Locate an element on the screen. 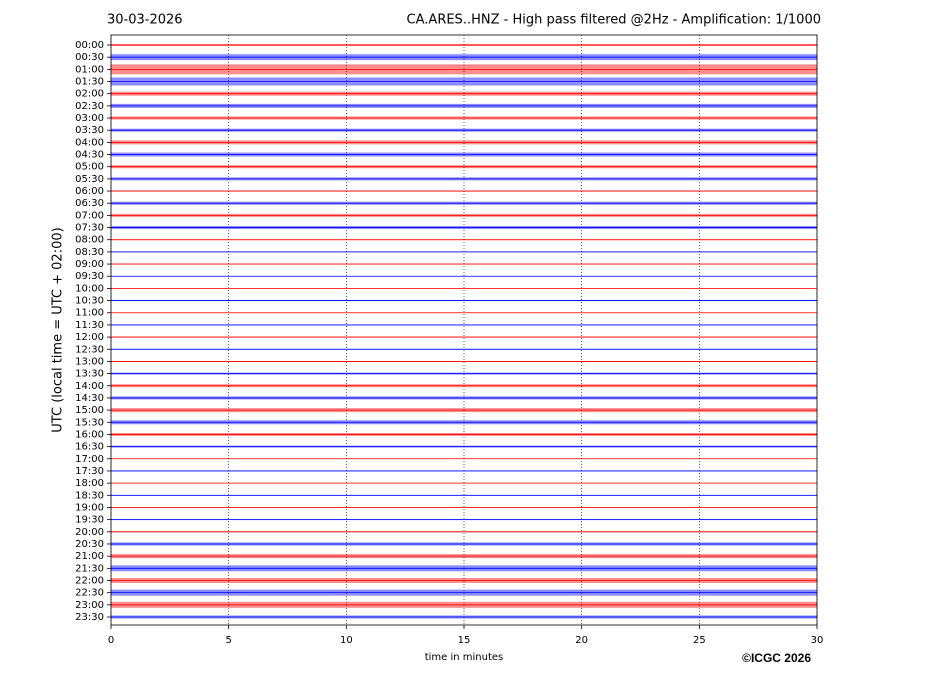  y-tick-label: 12:00 is located at coordinates (89, 337).